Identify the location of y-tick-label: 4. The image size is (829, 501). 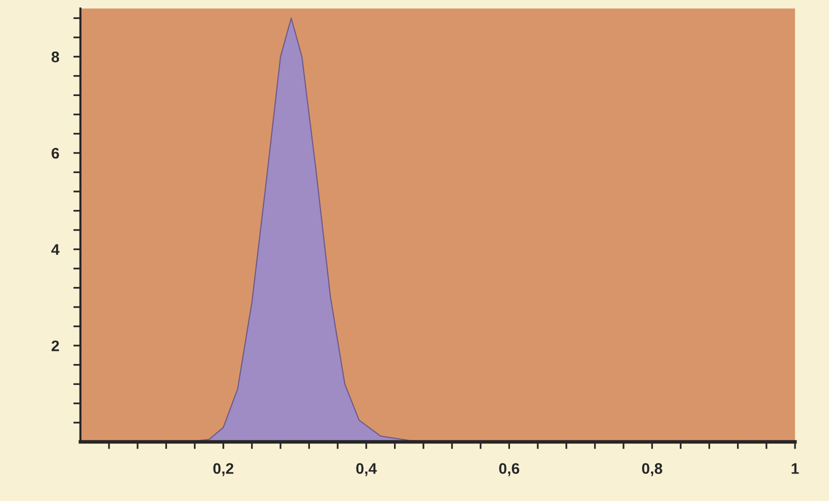
(55, 249).